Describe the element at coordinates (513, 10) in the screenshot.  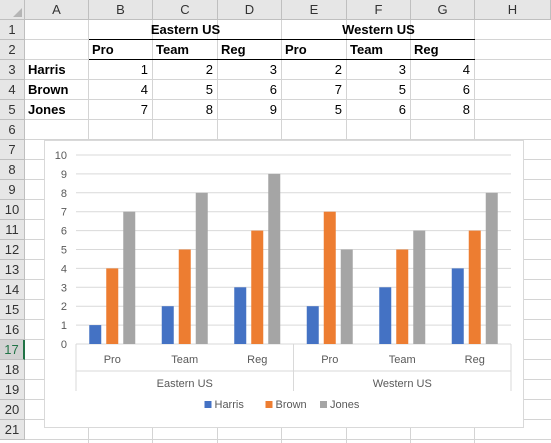
I see `column-header-h: H` at that location.